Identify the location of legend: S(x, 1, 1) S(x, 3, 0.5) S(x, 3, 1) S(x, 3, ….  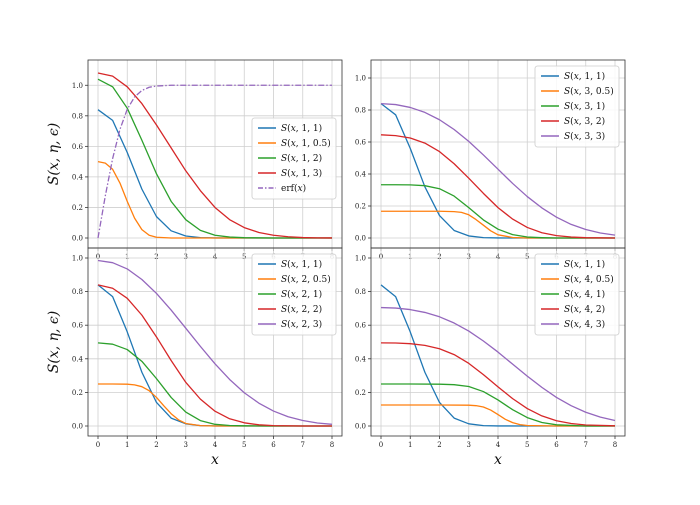
(577, 106).